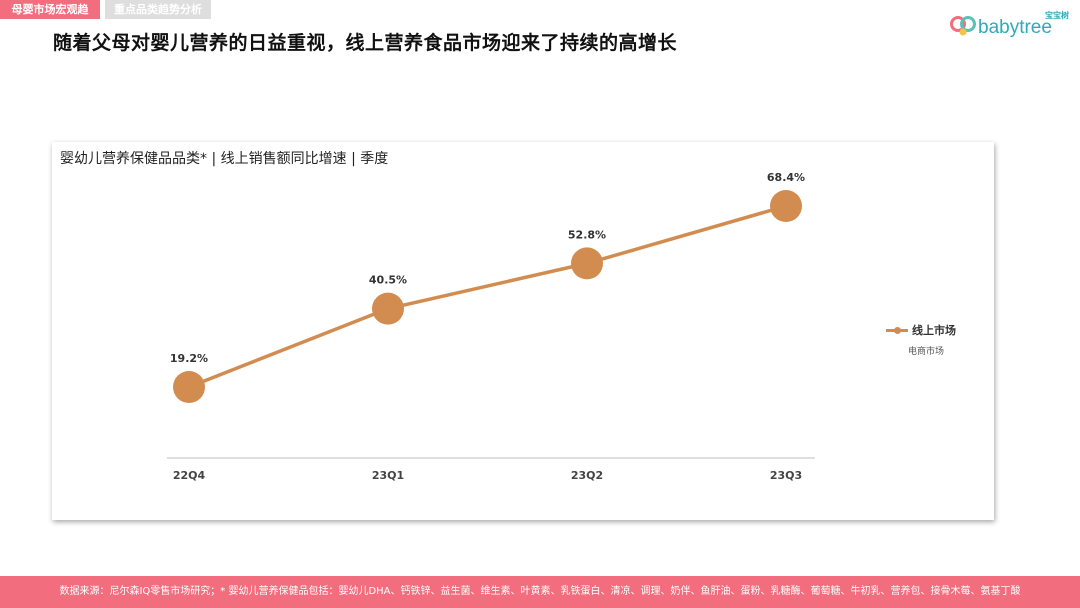 This screenshot has height=608, width=1080. Describe the element at coordinates (587, 475) in the screenshot. I see `x-tick-label-23Q2: 23Q2` at that location.